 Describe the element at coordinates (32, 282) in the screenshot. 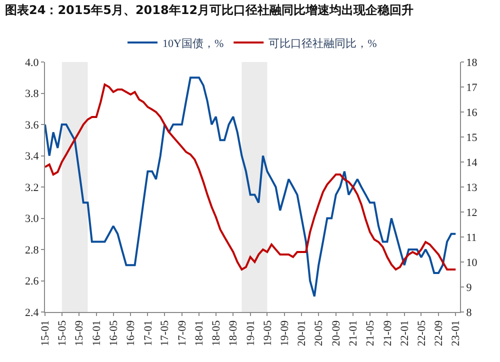

I see `y-tick-label: 2.6` at that location.